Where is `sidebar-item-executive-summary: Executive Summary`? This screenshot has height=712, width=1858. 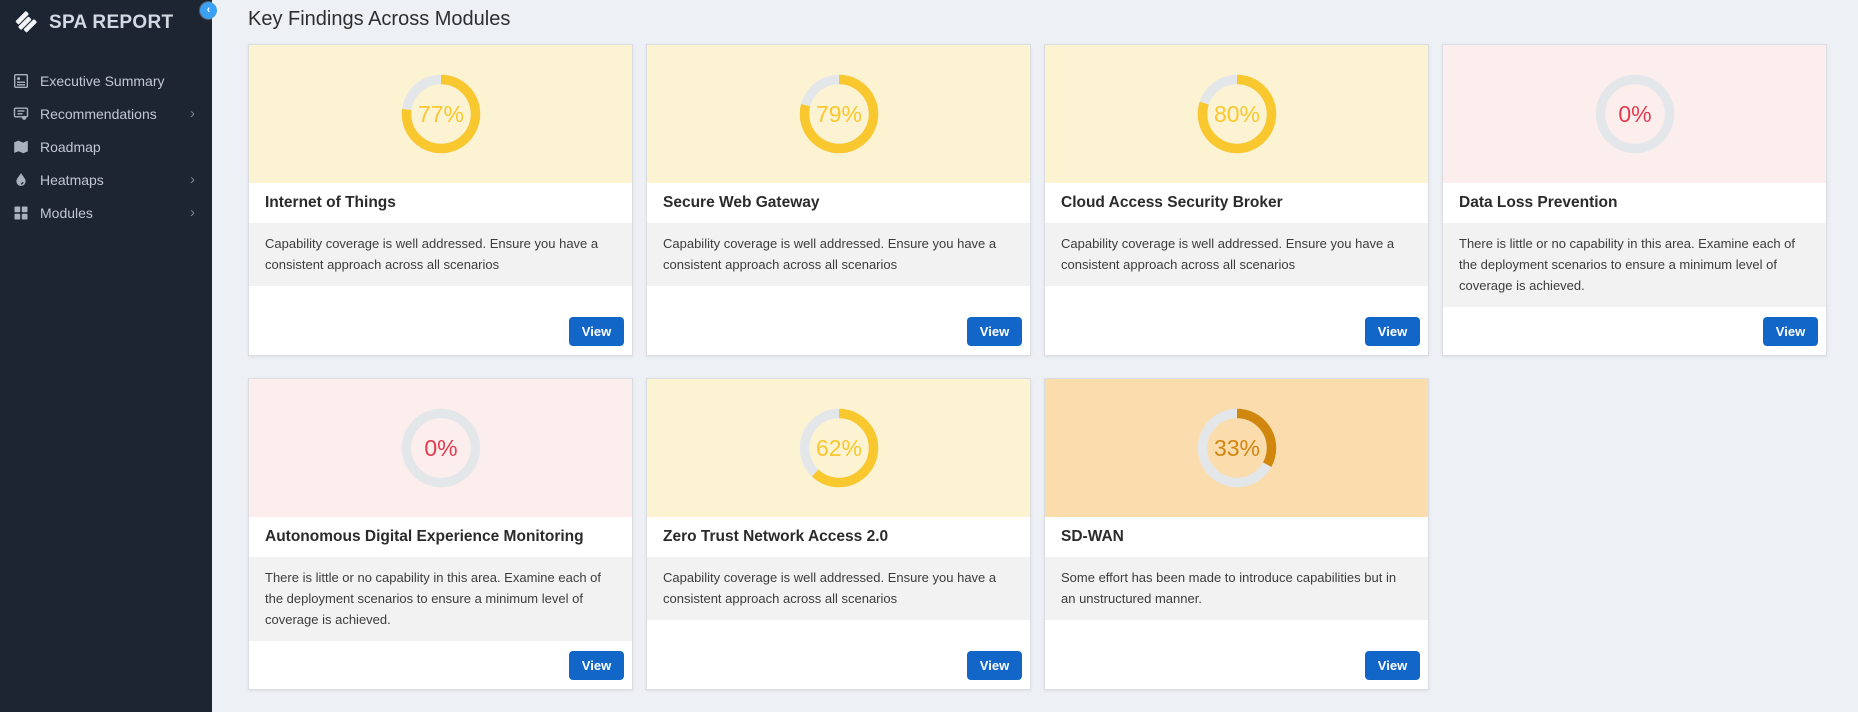
sidebar-item-executive-summary: Executive Summary is located at coordinates (106, 80).